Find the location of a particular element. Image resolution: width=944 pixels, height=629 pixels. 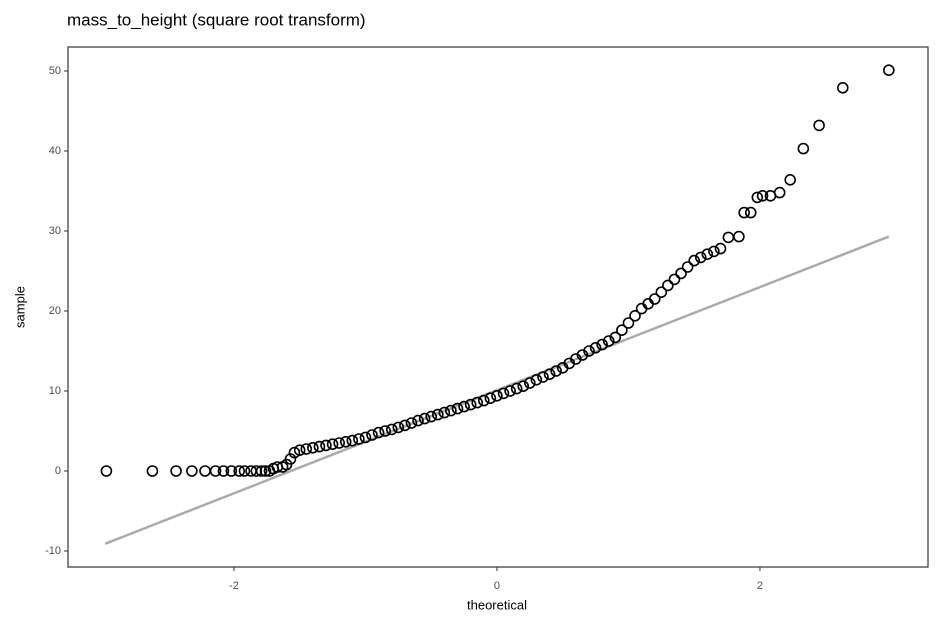

y-tick-label: 10 is located at coordinates (55, 391).